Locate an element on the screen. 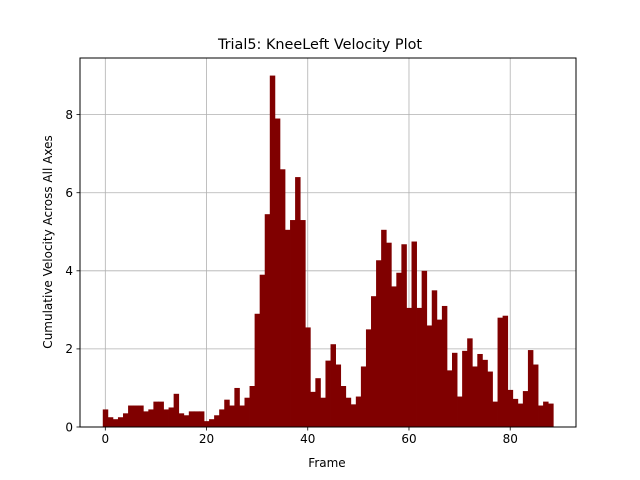 Image resolution: width=640 pixels, height=480 pixels. x-tick-label: 60 is located at coordinates (408, 439).